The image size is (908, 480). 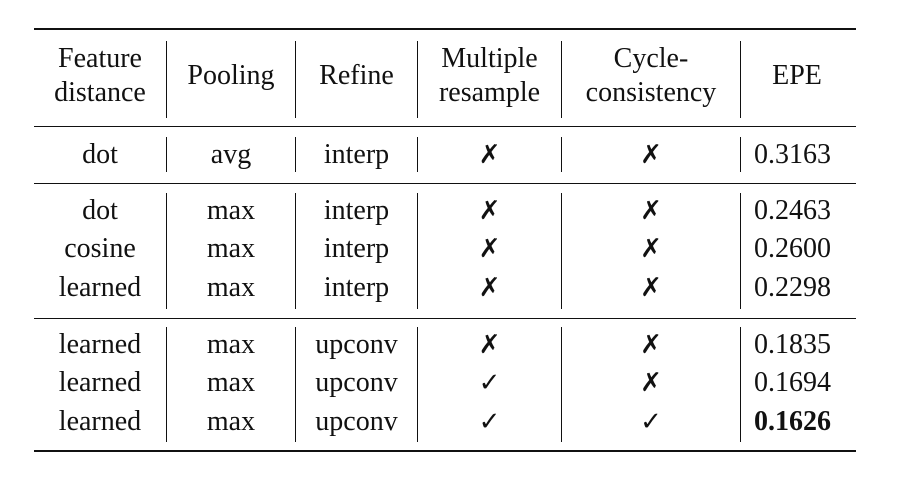 I want to click on cell-epe: 0.2463, so click(x=792, y=210).